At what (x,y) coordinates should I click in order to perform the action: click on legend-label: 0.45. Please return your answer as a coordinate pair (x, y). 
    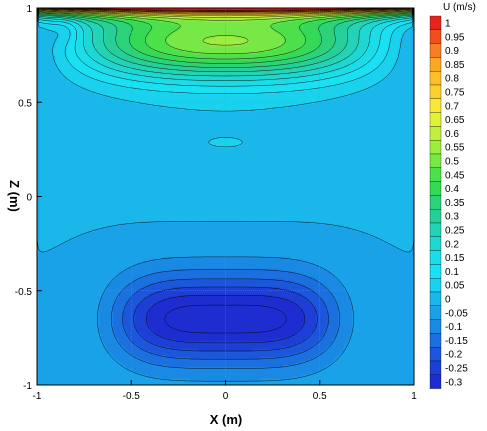
    Looking at the image, I should click on (455, 175).